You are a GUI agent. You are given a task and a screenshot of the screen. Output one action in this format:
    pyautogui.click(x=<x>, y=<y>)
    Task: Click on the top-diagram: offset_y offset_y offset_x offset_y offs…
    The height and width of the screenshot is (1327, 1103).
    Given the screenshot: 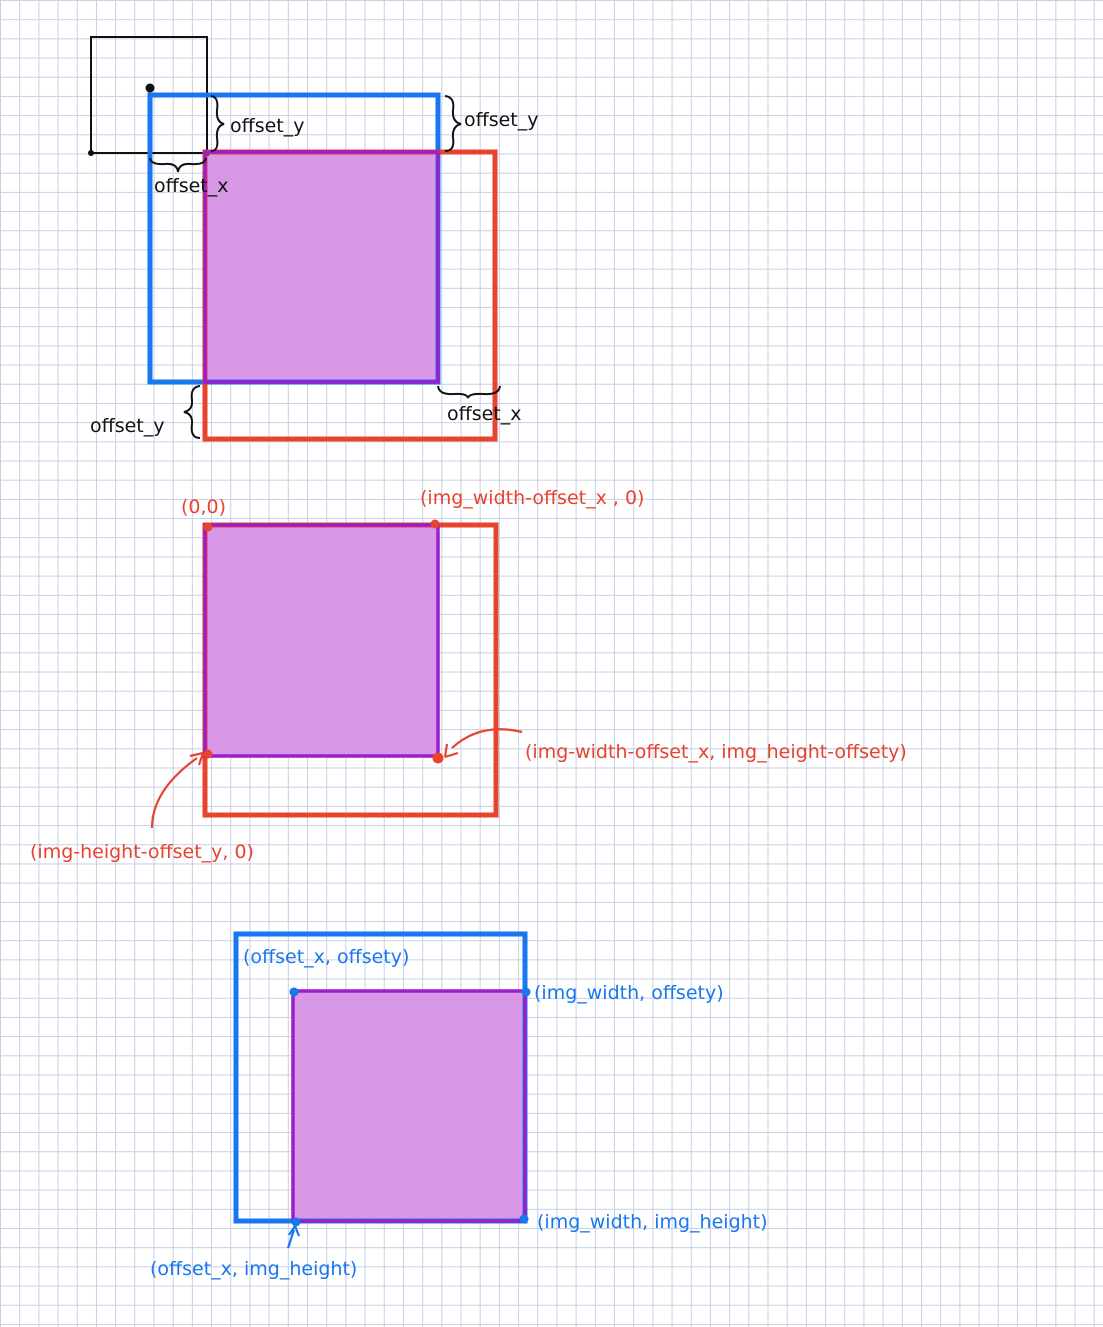 What is the action you would take?
    pyautogui.click(x=313, y=239)
    